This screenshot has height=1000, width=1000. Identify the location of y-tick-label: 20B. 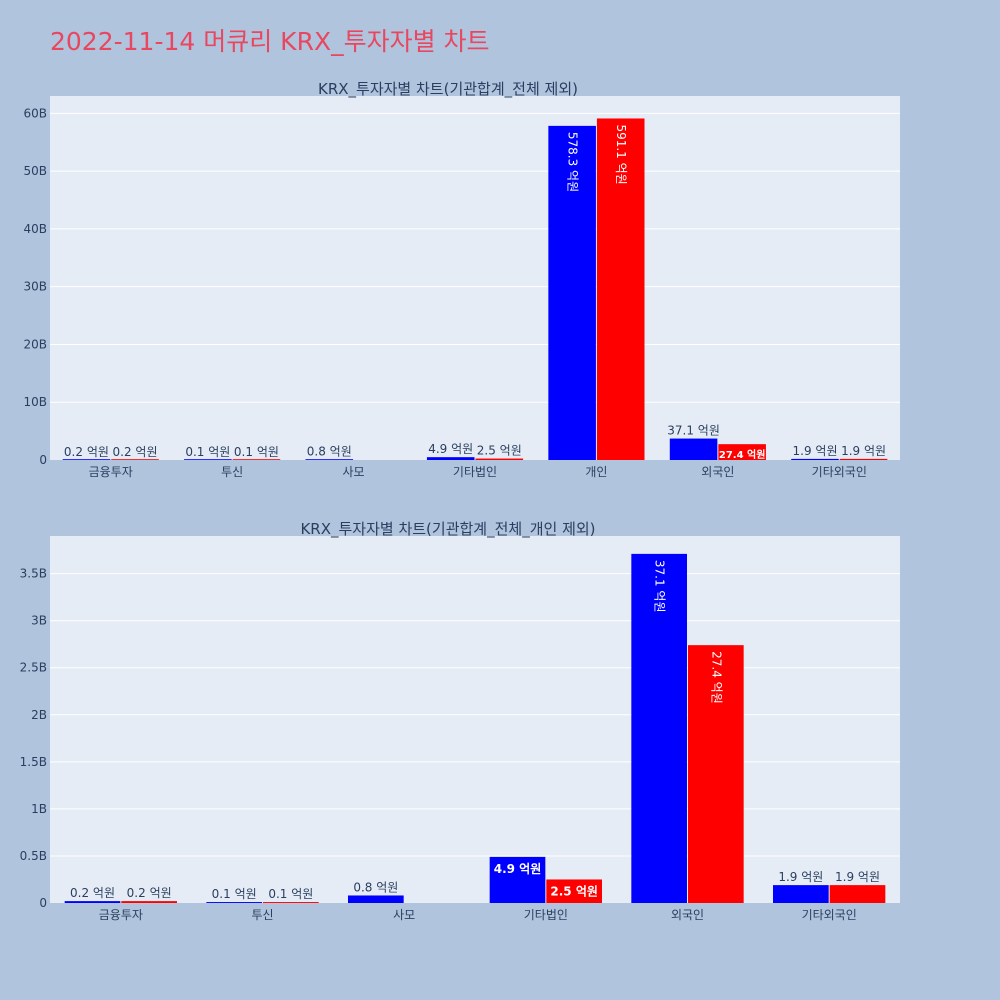
(35, 344).